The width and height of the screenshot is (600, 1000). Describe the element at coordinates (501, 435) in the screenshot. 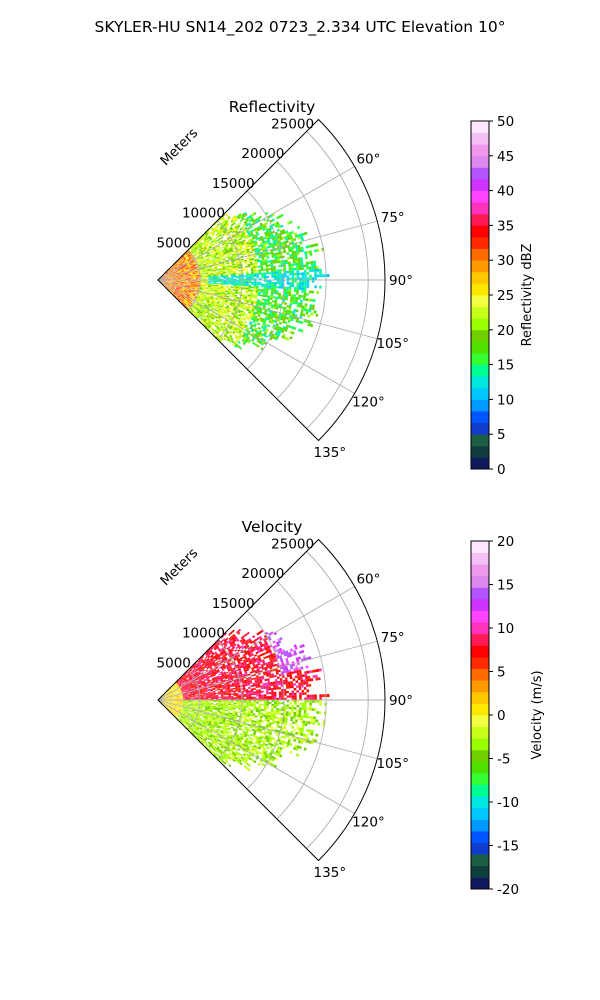

I see `colorbar-tick-label: 5` at that location.